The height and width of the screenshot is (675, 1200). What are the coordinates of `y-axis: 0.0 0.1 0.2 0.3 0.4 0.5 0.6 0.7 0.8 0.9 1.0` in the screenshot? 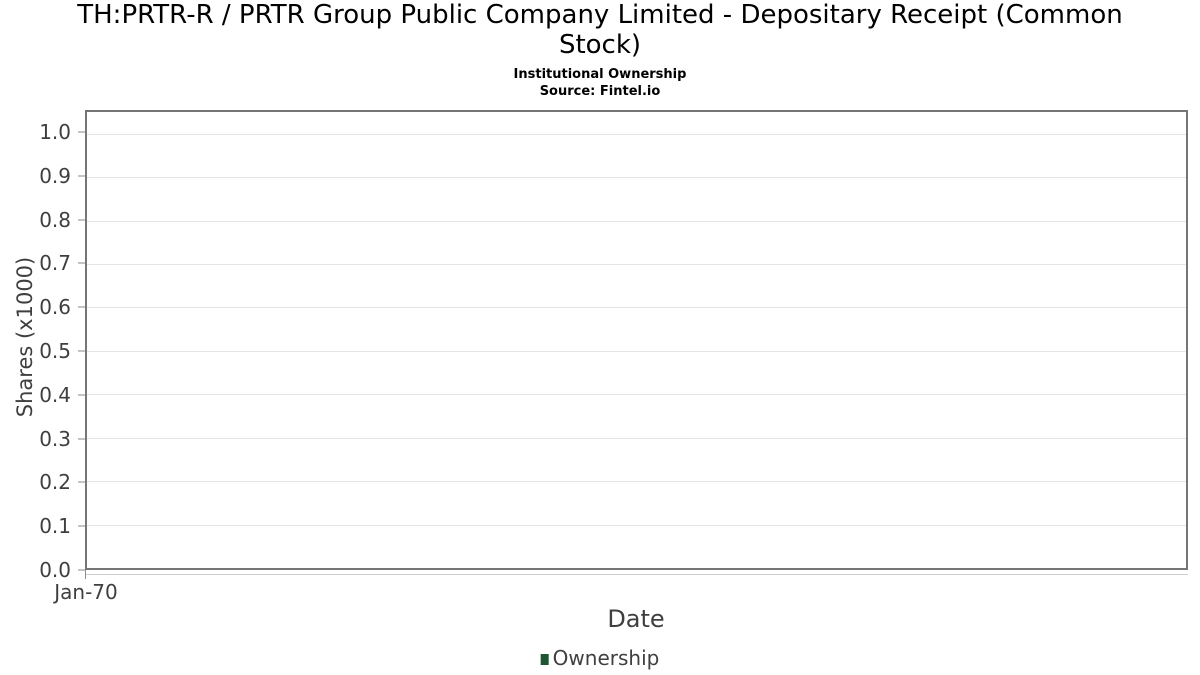 It's located at (42, 346).